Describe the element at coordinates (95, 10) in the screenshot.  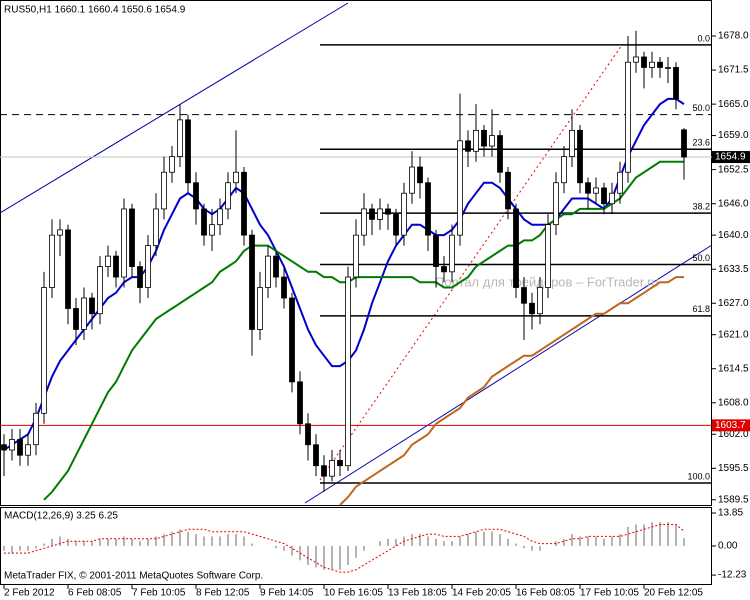
I see `chart-title: RUS50,H1 1660.1 1660.4 1650.6 1654.9` at that location.